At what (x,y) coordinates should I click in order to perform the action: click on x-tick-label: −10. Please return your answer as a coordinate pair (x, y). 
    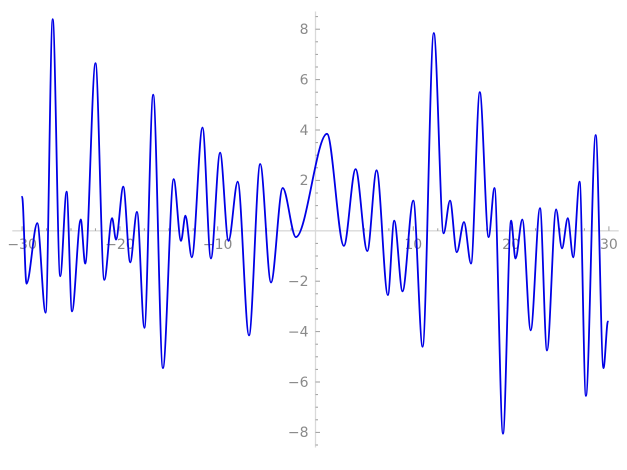
    Looking at the image, I should click on (218, 245).